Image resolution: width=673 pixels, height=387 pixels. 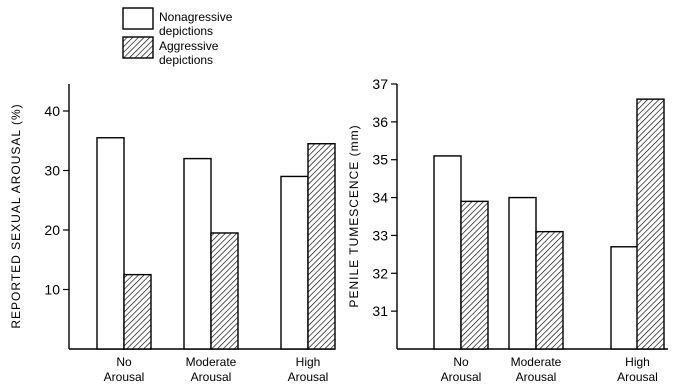 I want to click on legend-label-nonaggressive-line2: depictions, so click(x=186, y=31).